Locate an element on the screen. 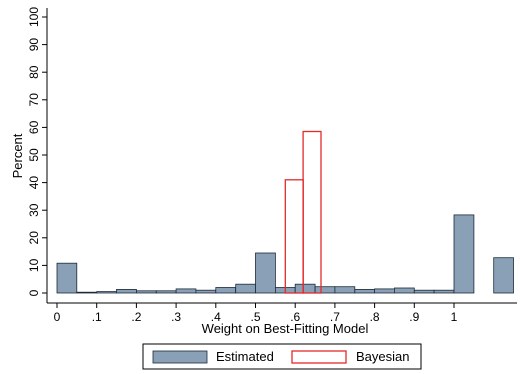  x-ticks: 0 .1 .2 .3 .4 .5 .6 .7 .8 .9 1 is located at coordinates (256, 313).